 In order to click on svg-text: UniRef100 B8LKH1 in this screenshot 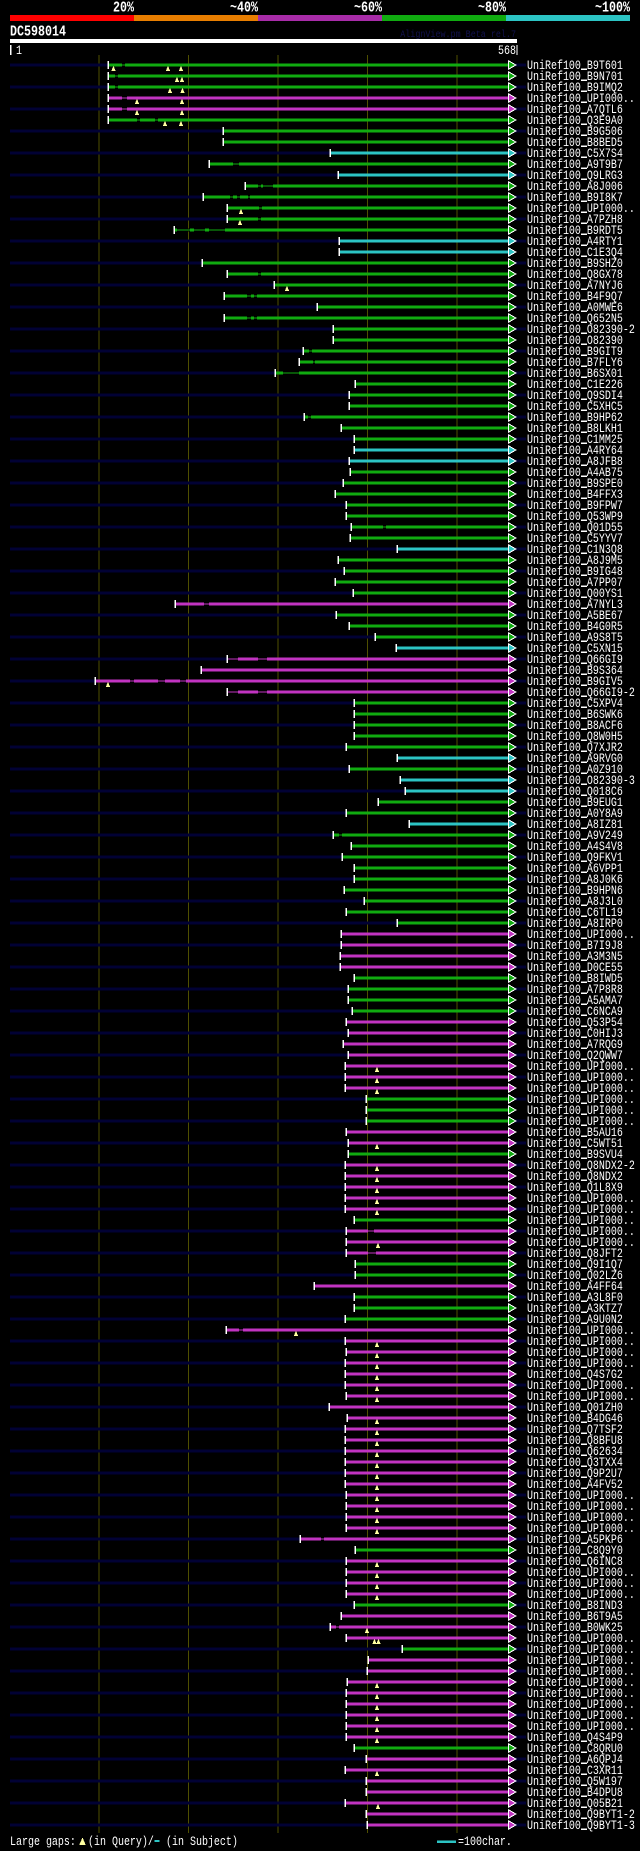, I will do `click(575, 429)`.